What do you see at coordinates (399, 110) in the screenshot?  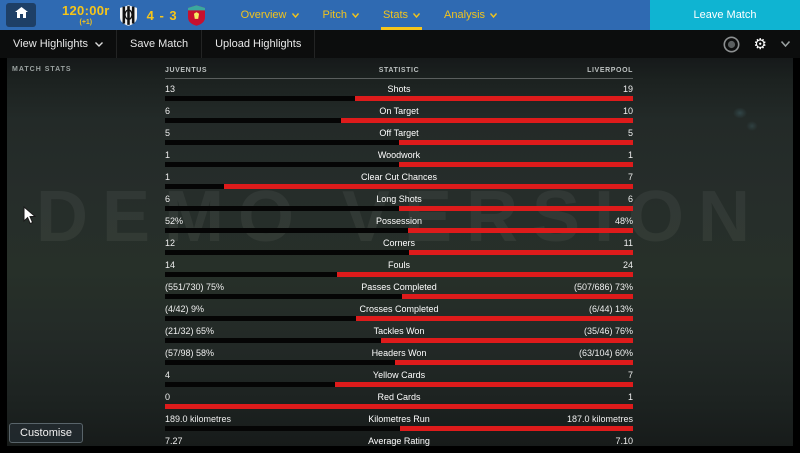 I see `stat-name: On Target` at bounding box center [399, 110].